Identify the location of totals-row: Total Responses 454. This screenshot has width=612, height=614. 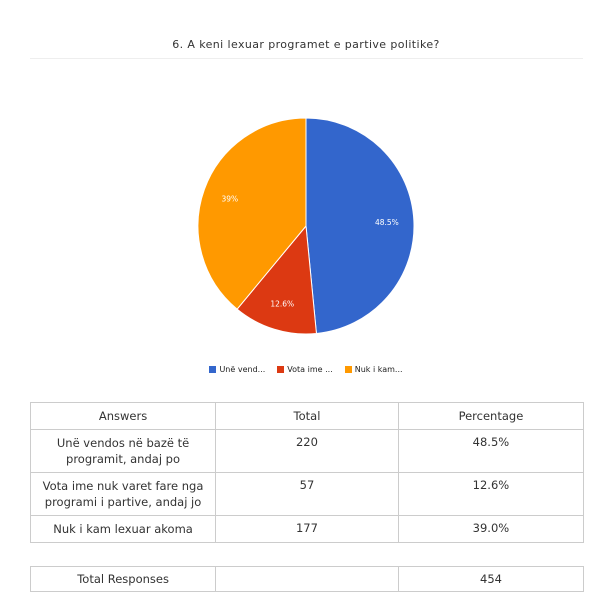
(306, 579).